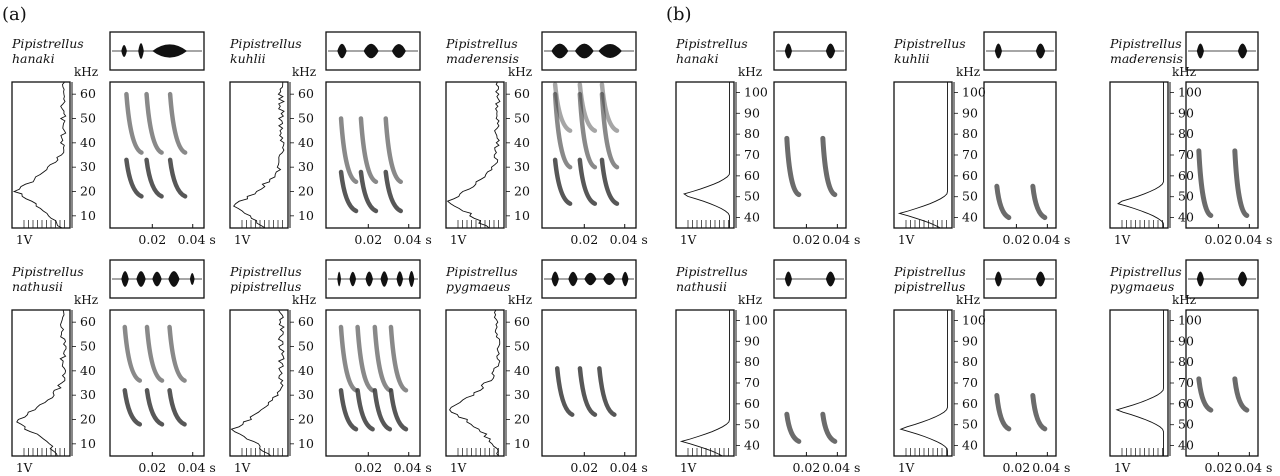  What do you see at coordinates (248, 58) in the screenshot?
I see `species-epithet-label: kuhlii` at bounding box center [248, 58].